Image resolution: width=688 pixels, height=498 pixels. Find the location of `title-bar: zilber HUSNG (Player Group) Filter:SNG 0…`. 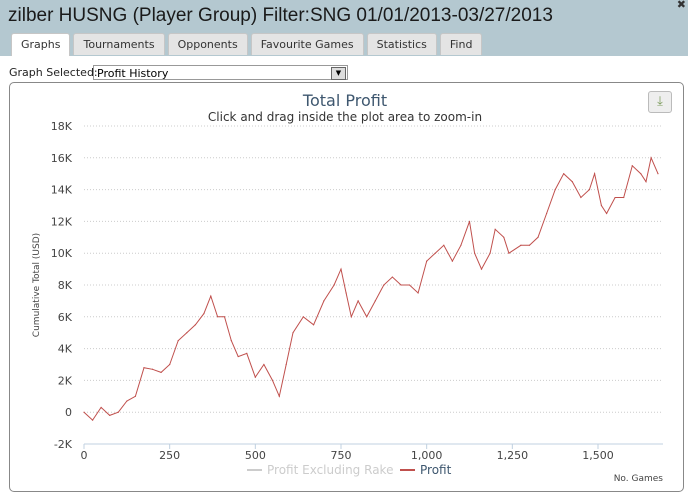

title-bar: zilber HUSNG (Player Group) Filter:SNG 0… is located at coordinates (344, 28).